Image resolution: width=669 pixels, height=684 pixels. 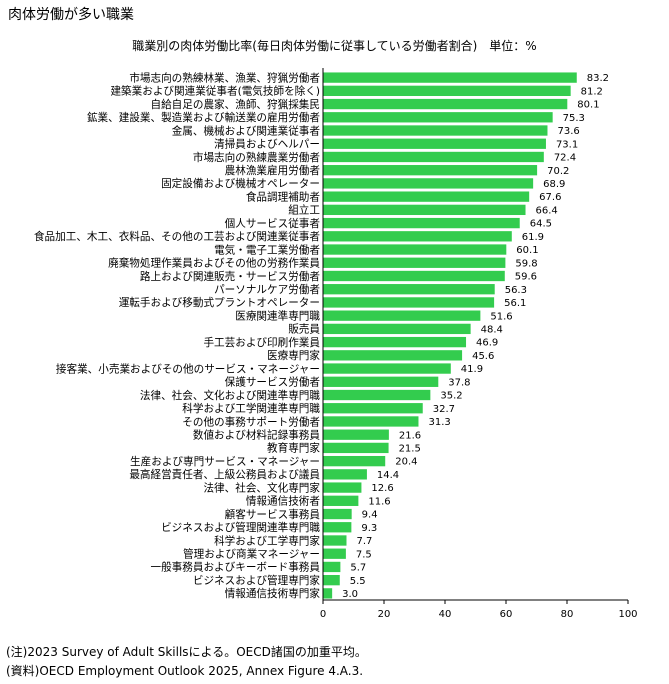 I want to click on value-label: 37.8, so click(x=459, y=382).